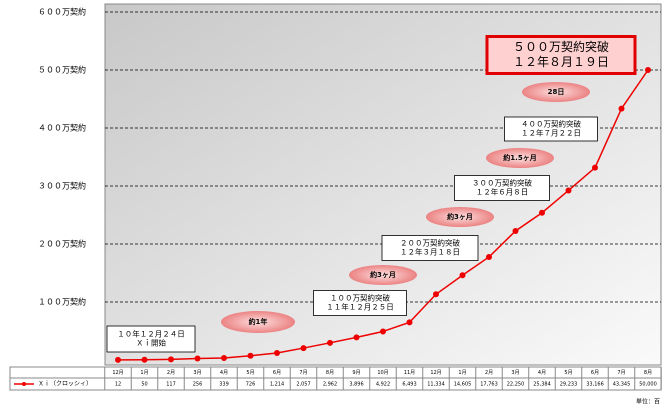 This screenshot has width=672, height=410. Describe the element at coordinates (561, 46) in the screenshot. I see `annotation-text: ５００万契約突破` at that location.